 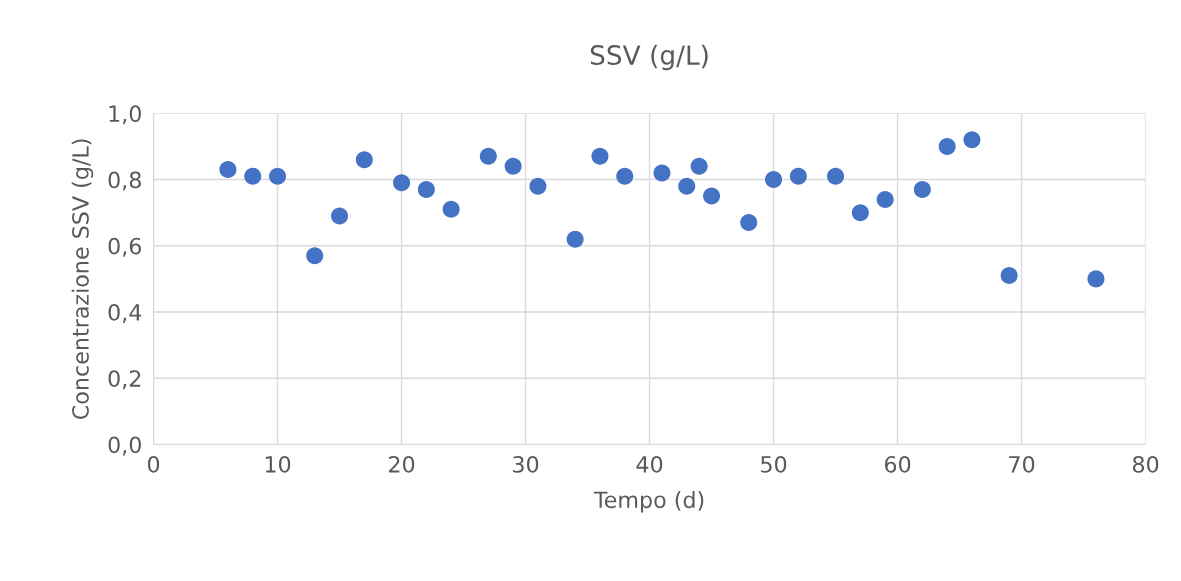 I want to click on x-tick-label: 50, so click(x=774, y=464).